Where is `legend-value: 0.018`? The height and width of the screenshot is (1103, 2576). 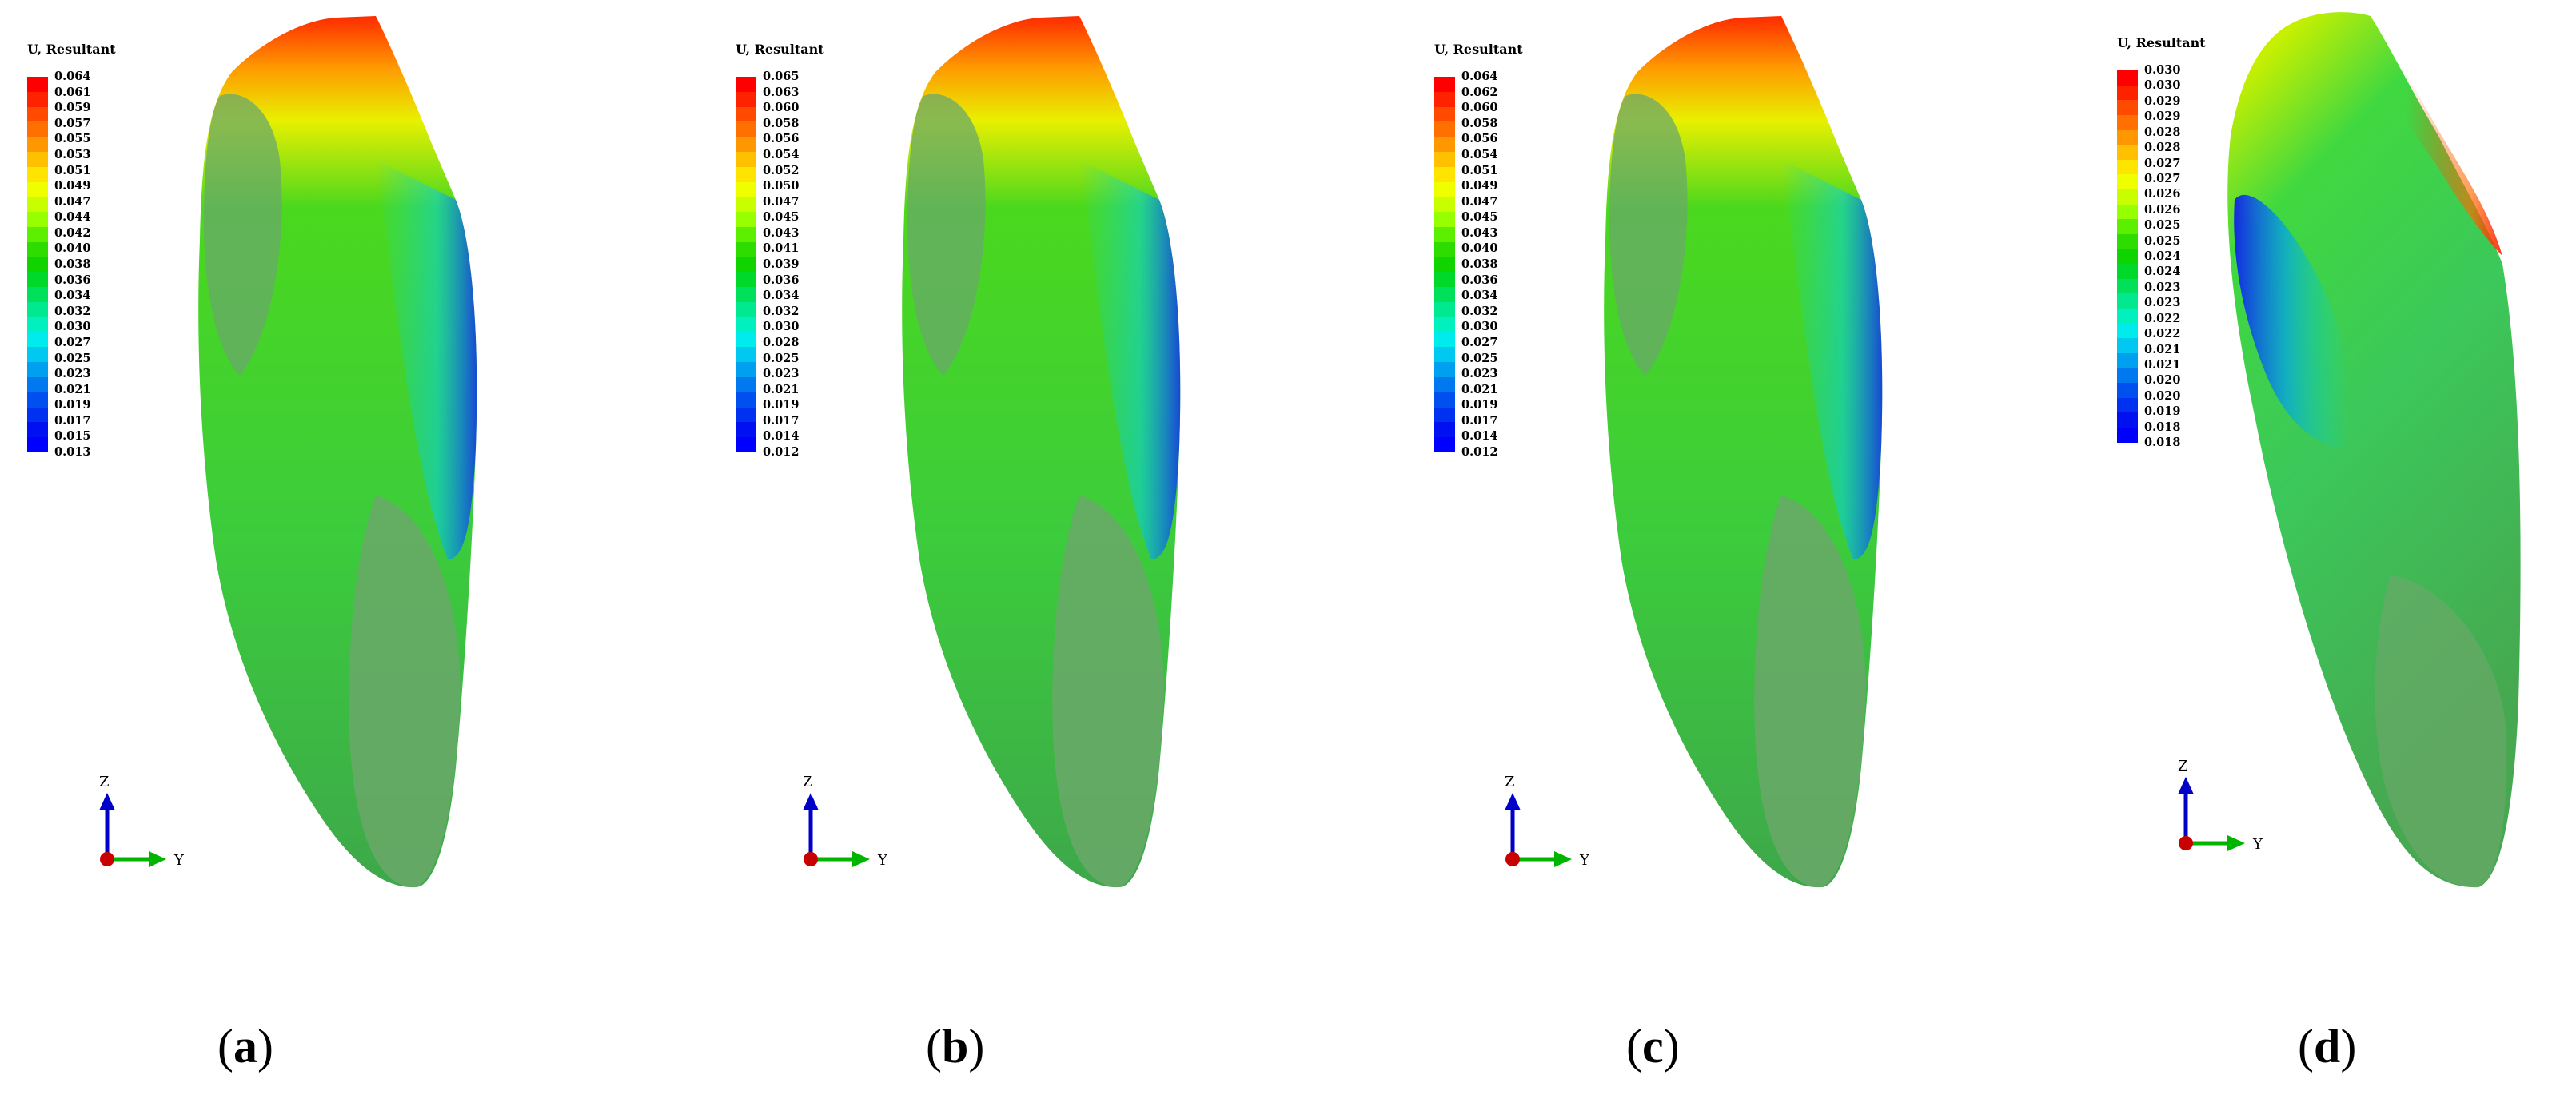 legend-value: 0.018 is located at coordinates (2162, 442).